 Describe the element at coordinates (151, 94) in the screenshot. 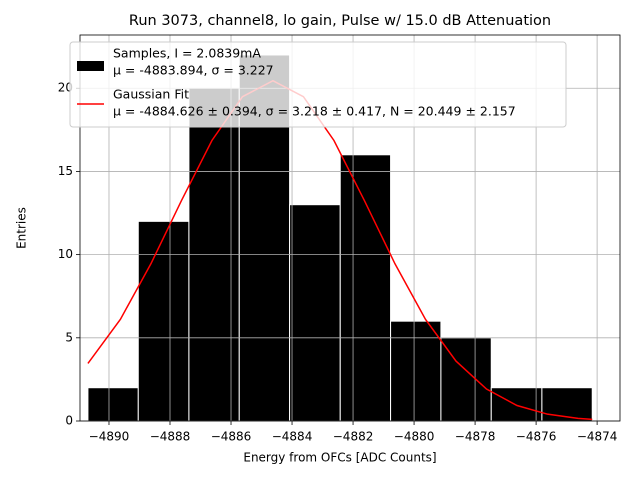

I see `legend-label: Gaussian Fit` at that location.